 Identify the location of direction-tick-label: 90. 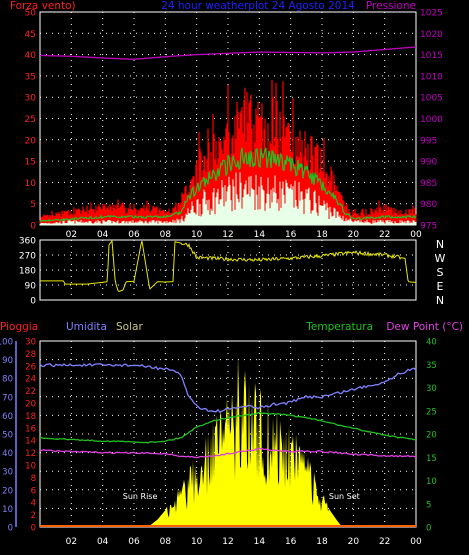
(31, 287).